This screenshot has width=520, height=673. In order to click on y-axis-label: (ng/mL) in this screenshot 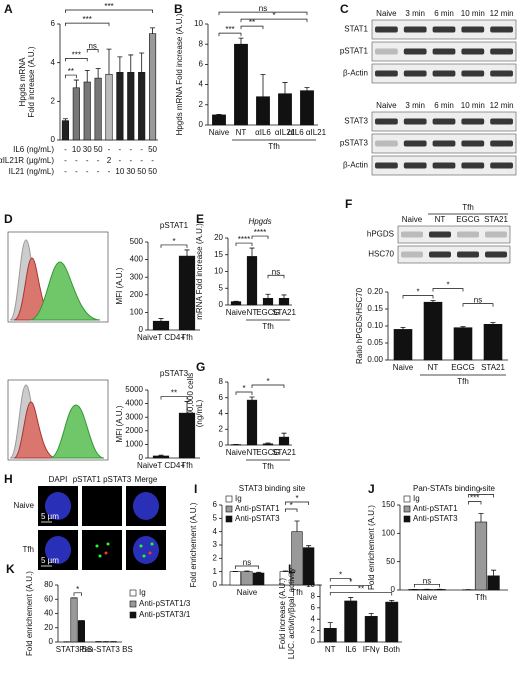, I will do `click(199, 413)`.